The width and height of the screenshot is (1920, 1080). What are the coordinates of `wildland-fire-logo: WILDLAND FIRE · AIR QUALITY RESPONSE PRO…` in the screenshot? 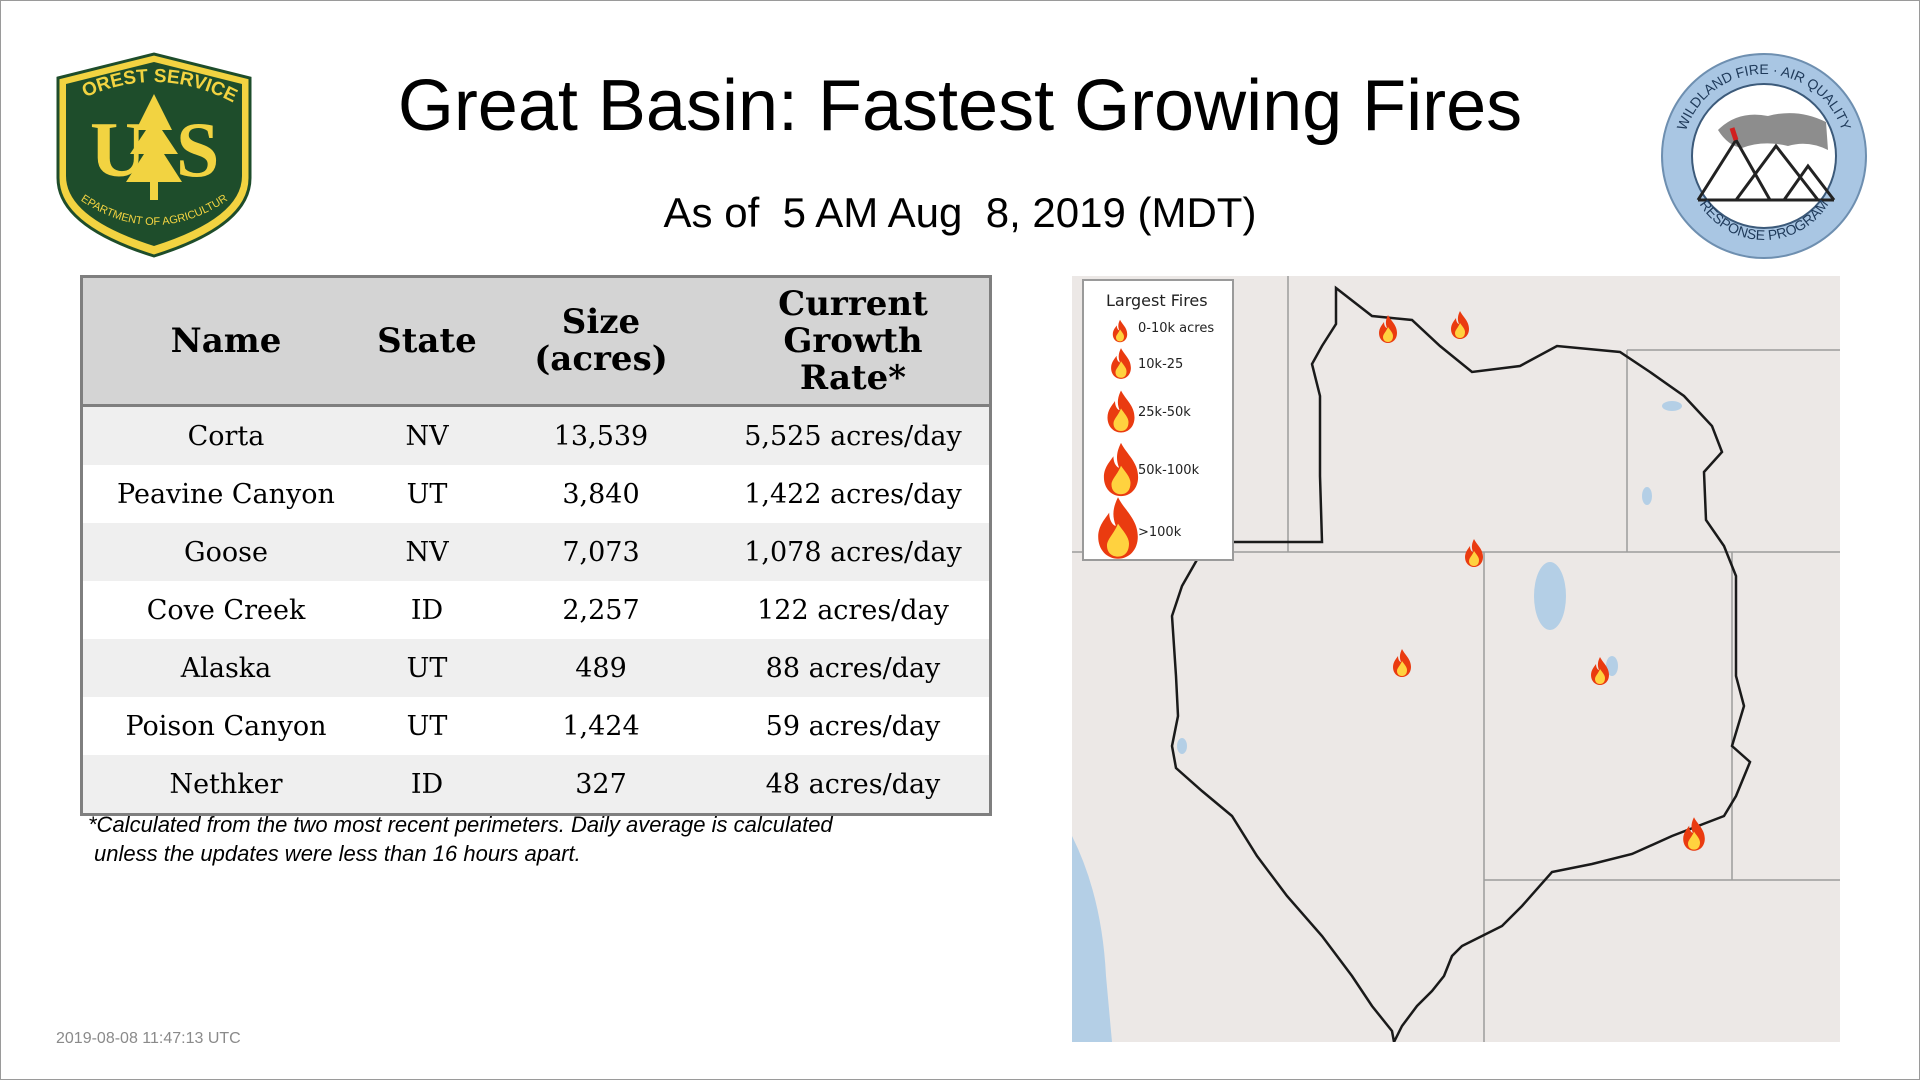 It's located at (1764, 156).